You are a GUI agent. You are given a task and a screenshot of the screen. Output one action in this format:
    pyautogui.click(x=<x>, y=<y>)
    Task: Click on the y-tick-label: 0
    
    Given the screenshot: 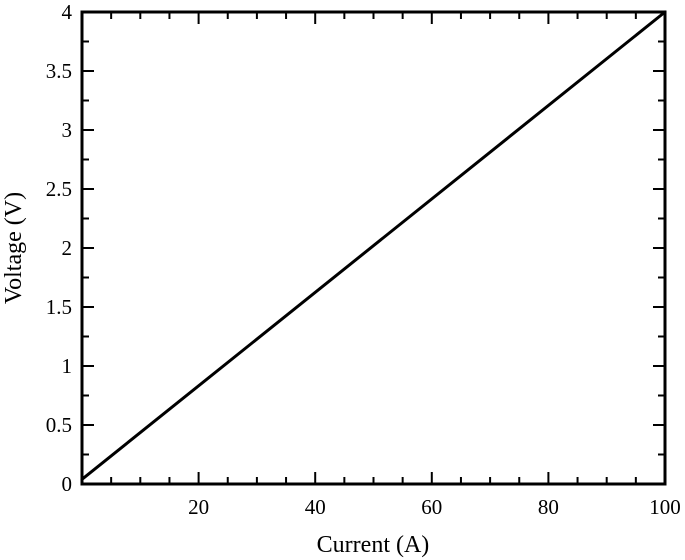 What is the action you would take?
    pyautogui.click(x=67, y=484)
    